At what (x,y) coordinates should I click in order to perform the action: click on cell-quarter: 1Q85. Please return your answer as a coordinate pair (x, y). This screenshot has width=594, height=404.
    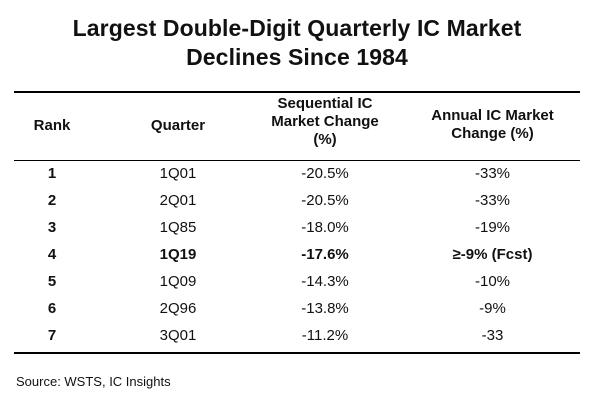
    Looking at the image, I should click on (178, 227).